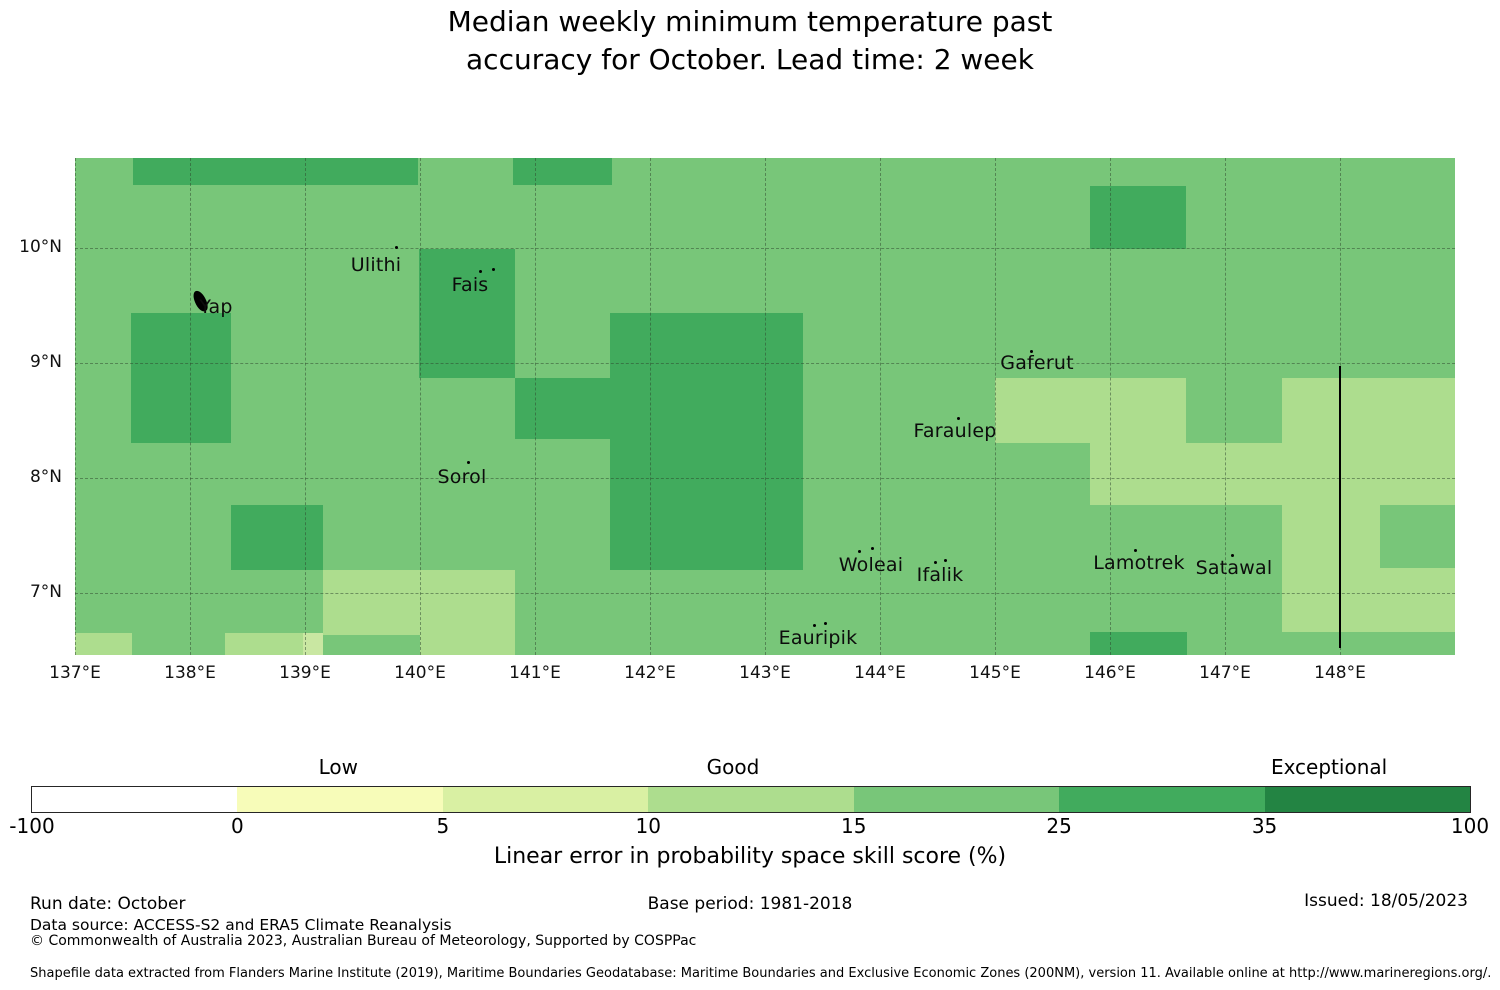  Describe the element at coordinates (216, 307) in the screenshot. I see `island-label-yap: Yap` at that location.